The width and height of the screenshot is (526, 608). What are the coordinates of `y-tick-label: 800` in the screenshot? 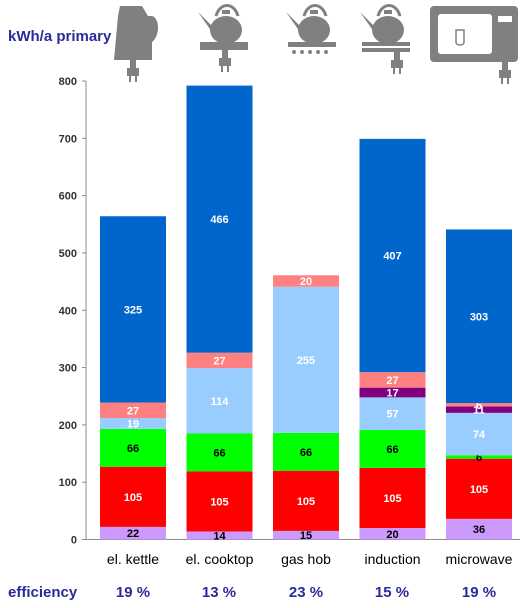 It's located at (68, 82).